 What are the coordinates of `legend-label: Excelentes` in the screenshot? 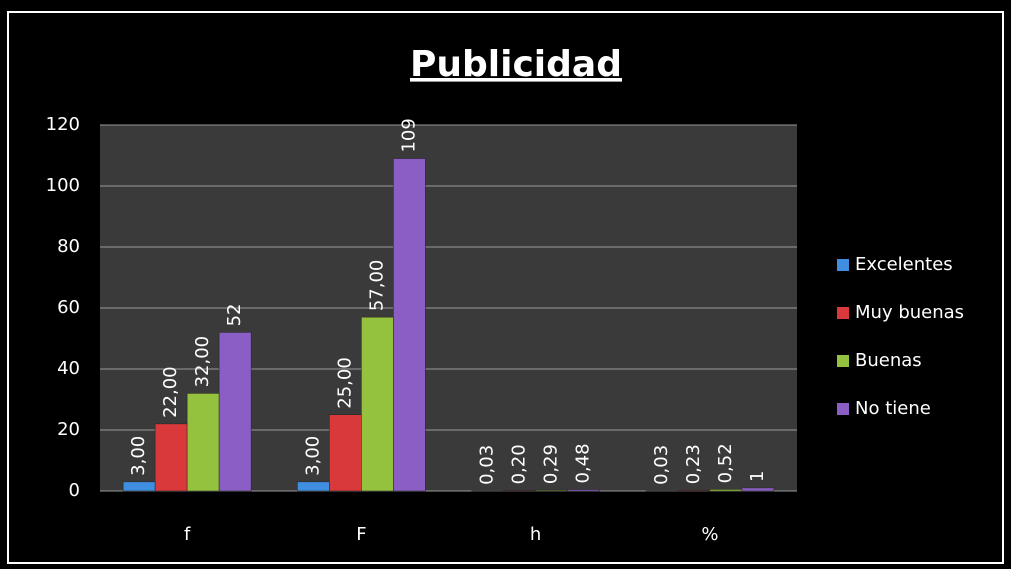 It's located at (904, 264).